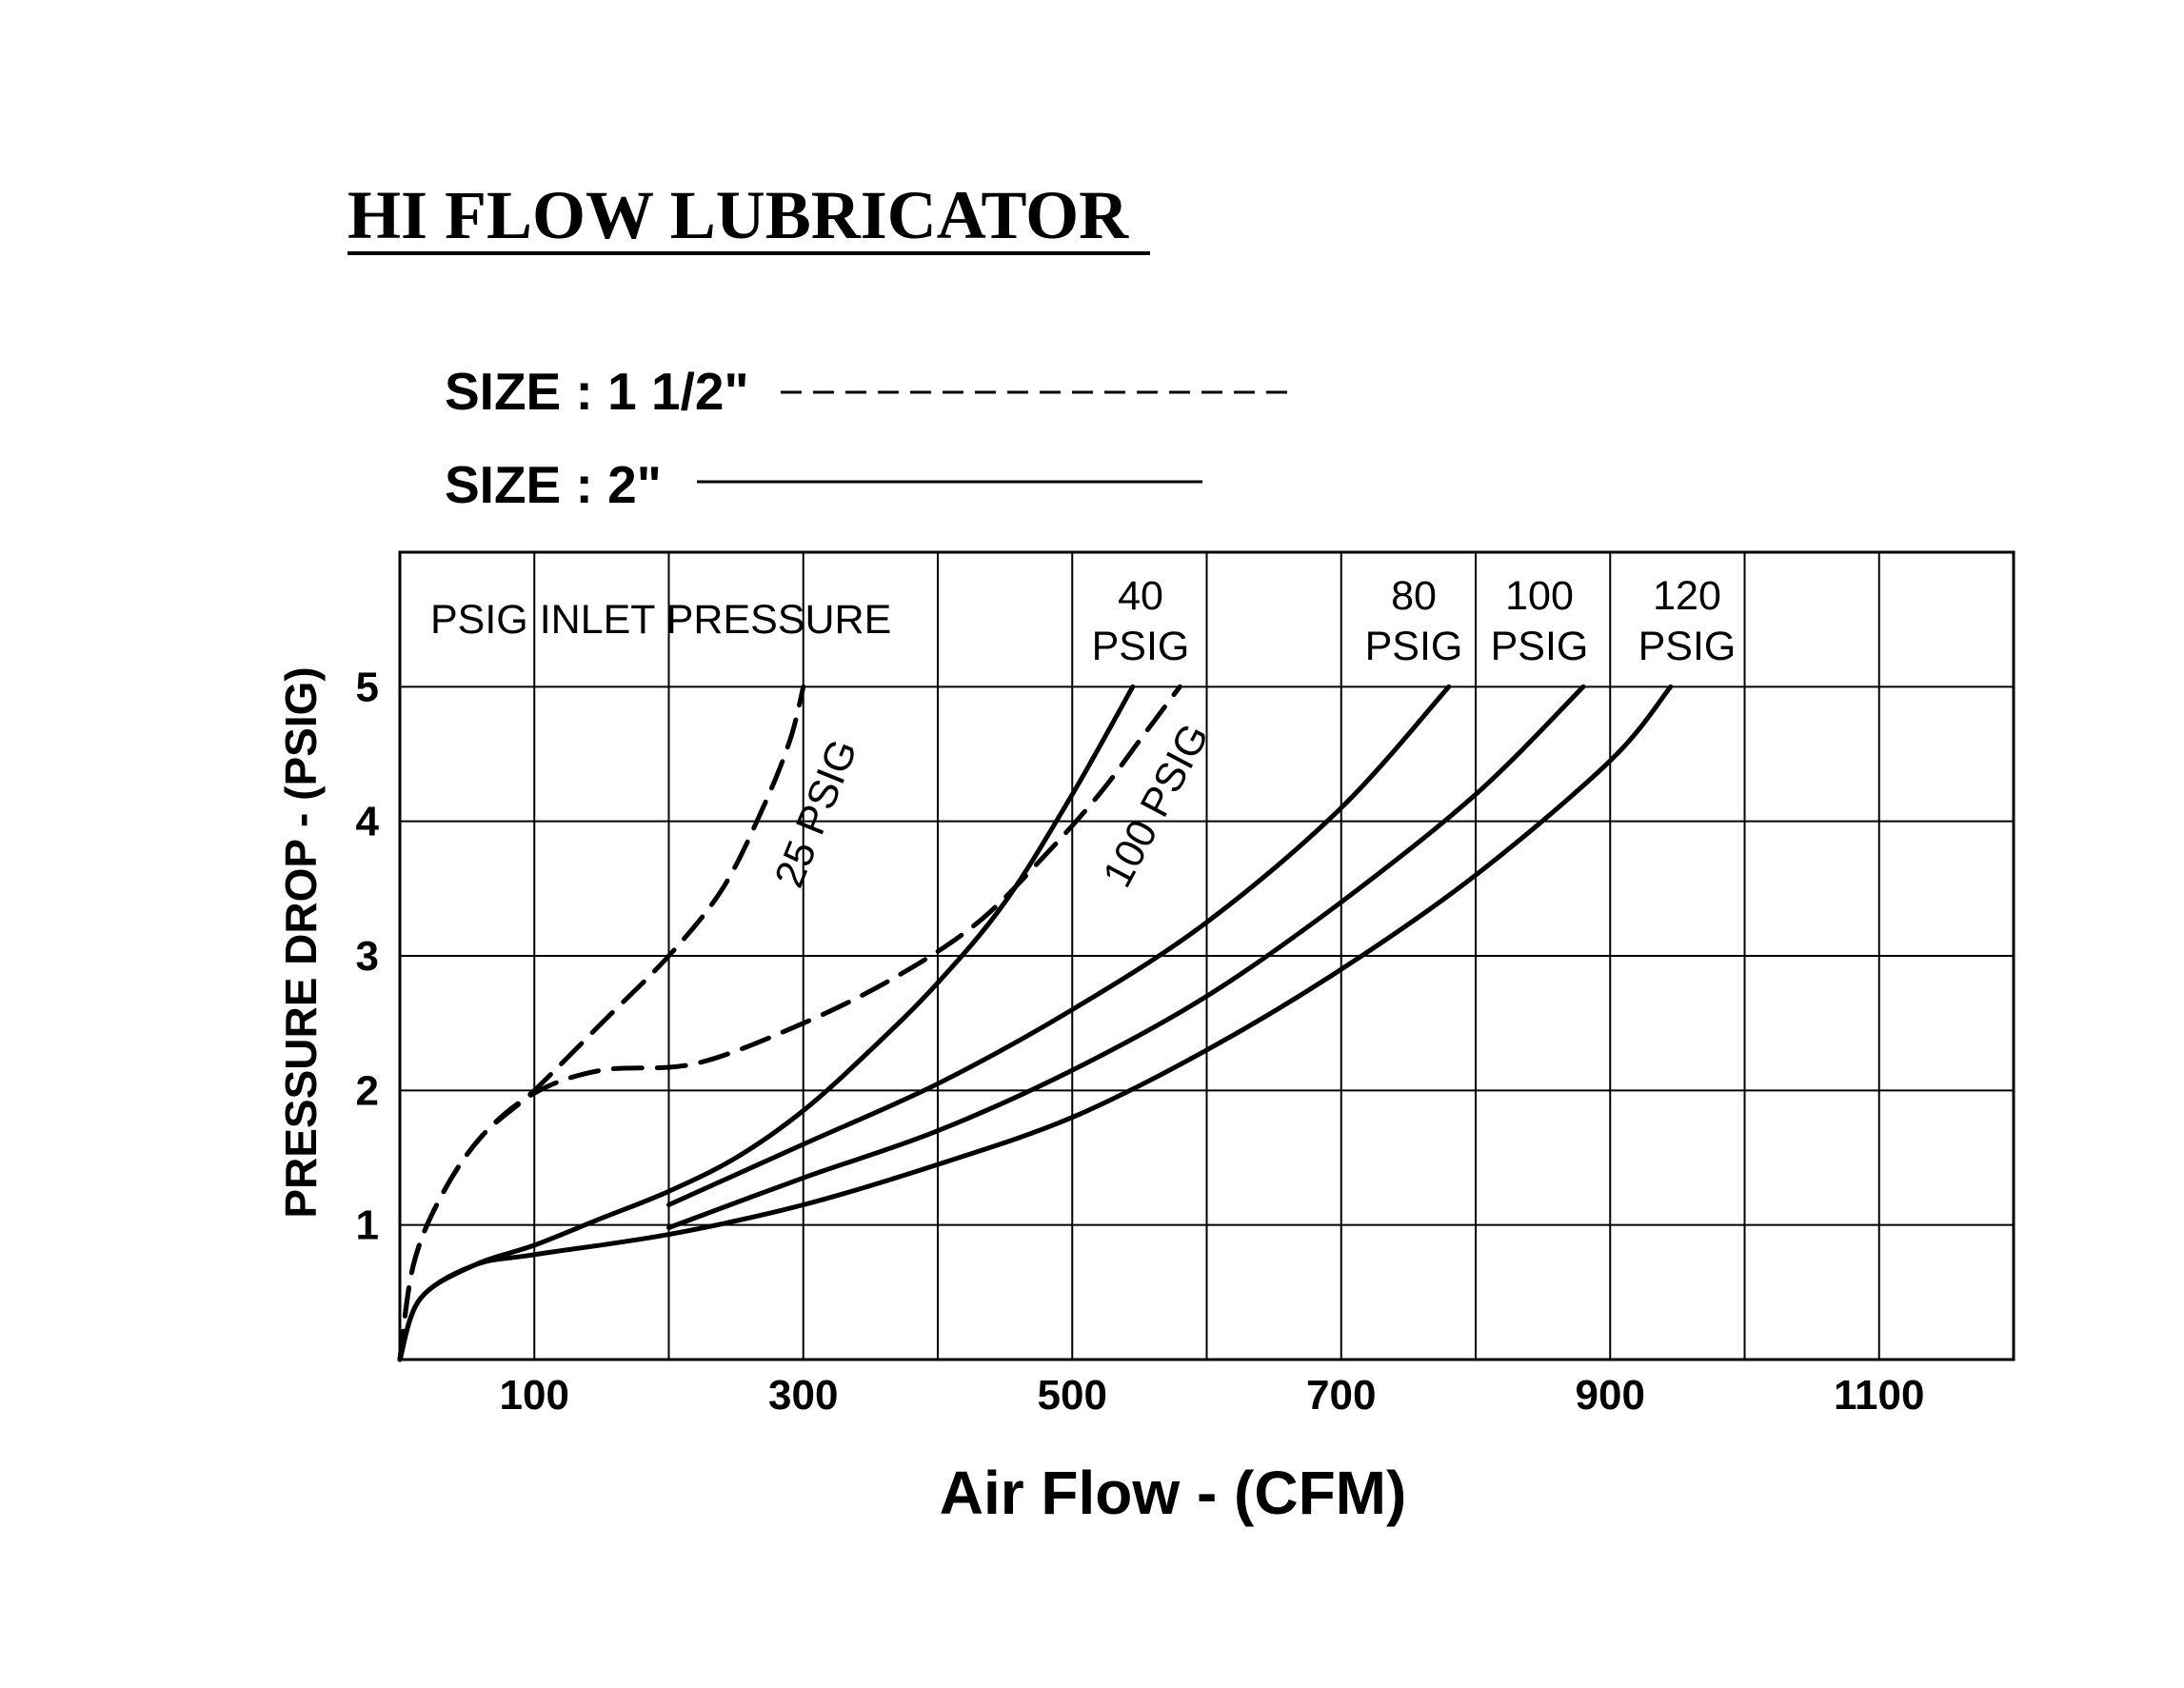 The width and height of the screenshot is (2184, 1688). Describe the element at coordinates (1341, 1395) in the screenshot. I see `x-tick-label: 700` at that location.